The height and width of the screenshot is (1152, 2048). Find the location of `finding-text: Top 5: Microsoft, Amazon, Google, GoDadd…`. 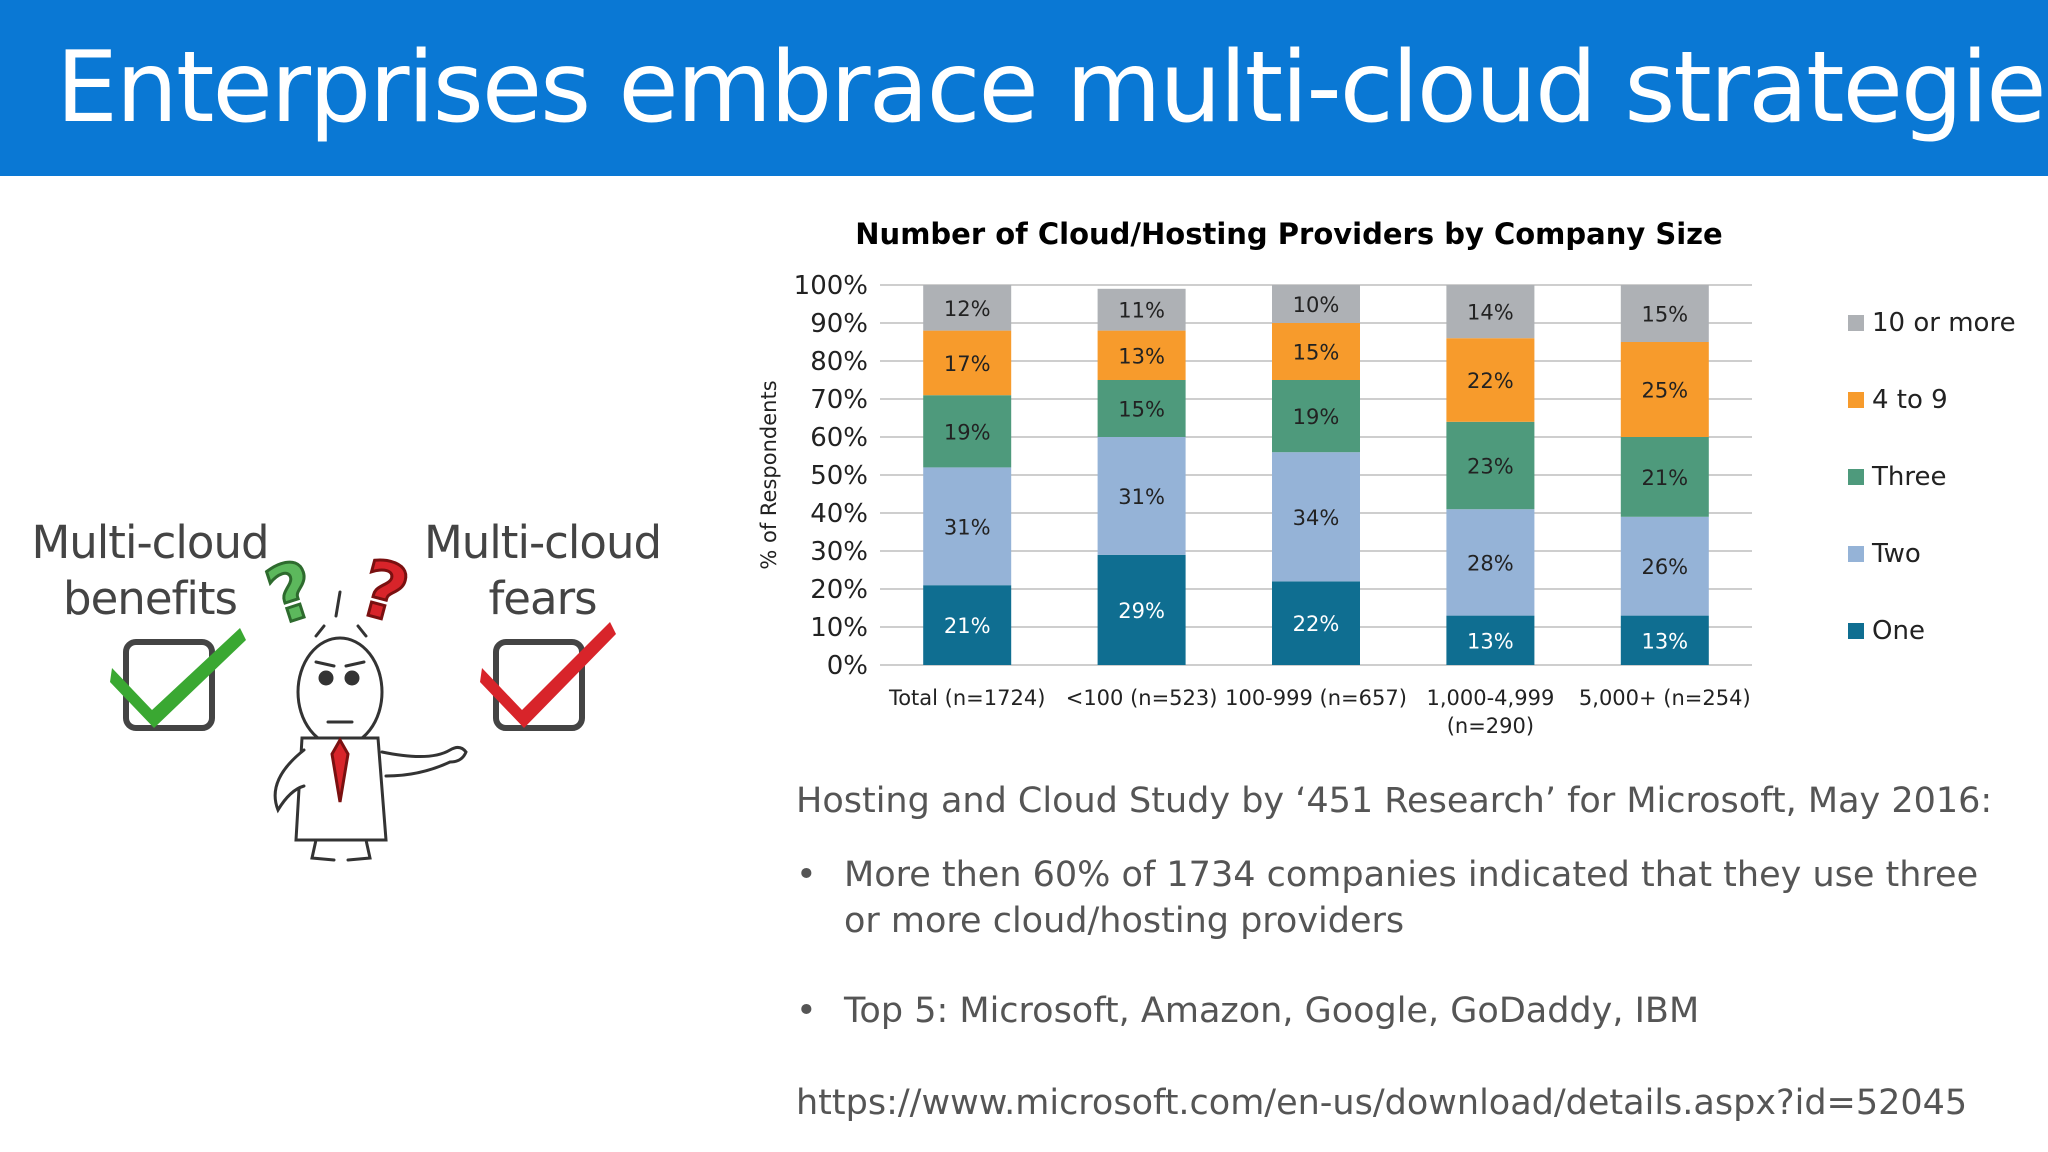

finding-text: Top 5: Microsoft, Amazon, Google, GoDadd… is located at coordinates (1272, 1011).